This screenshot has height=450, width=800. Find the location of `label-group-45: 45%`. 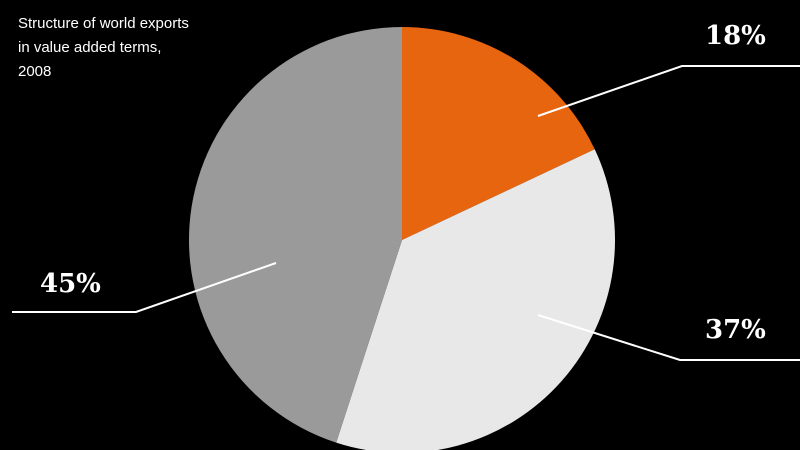

label-group-45: 45% is located at coordinates (144, 287).